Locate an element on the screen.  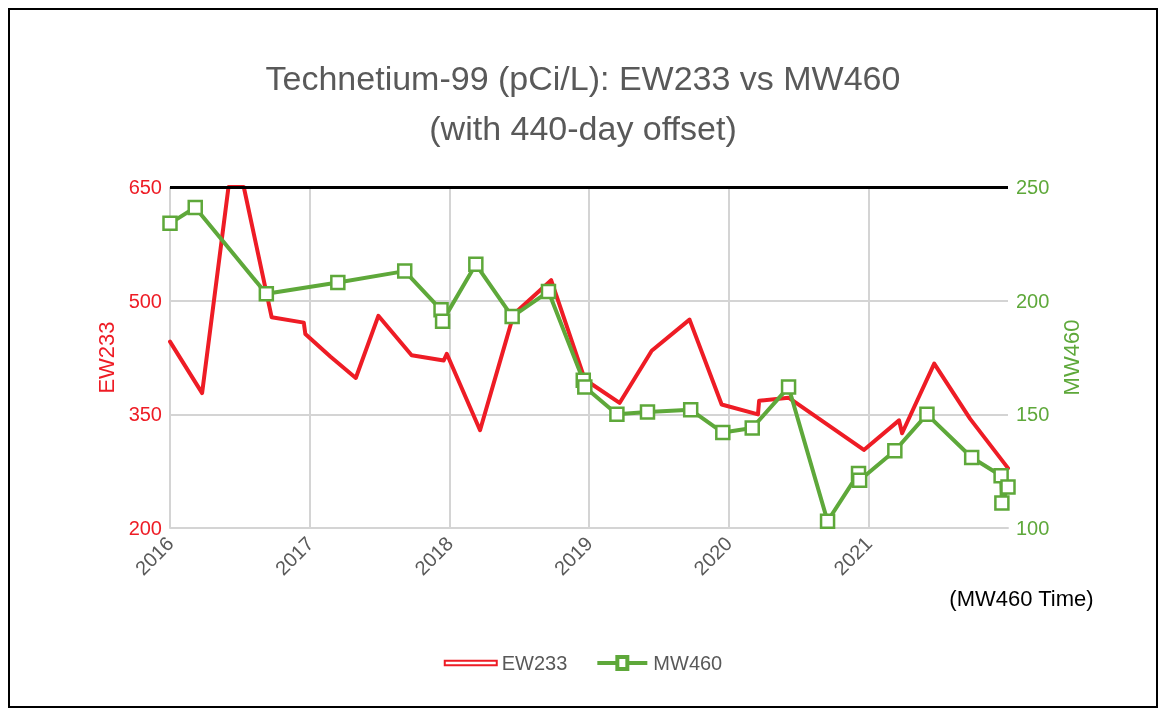
chart-title: Technetium-99 (pCi/L): EW233 vs MW460 (with 440-day offset) is located at coordinates (583, 103).